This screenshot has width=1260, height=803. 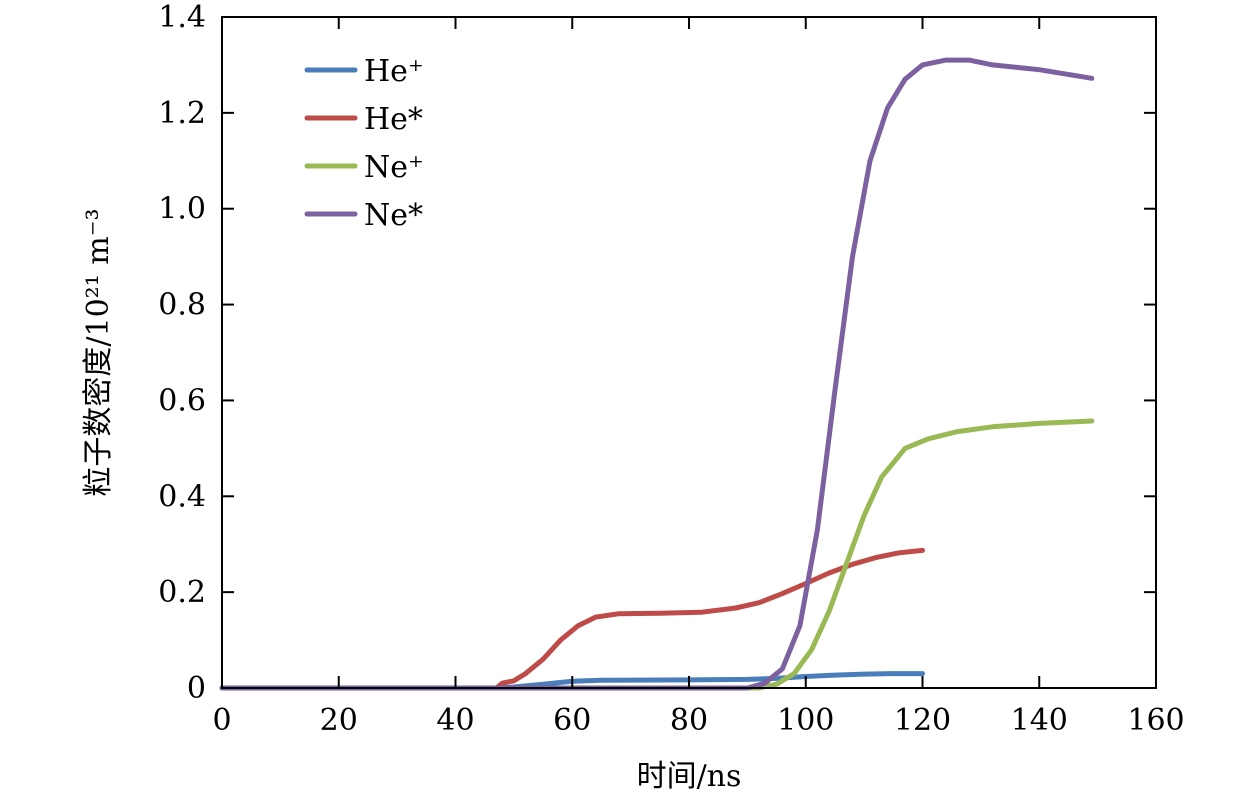 I want to click on y-axis-title: 粒子数密度/10²¹ m⁻³, so click(x=98, y=352).